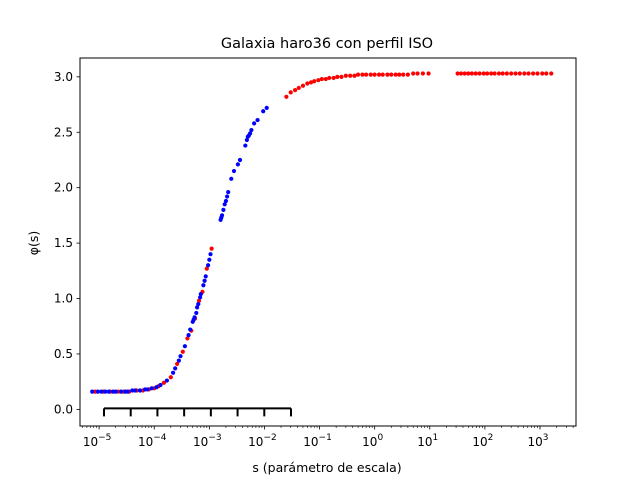 The image size is (640, 480). What do you see at coordinates (97, 441) in the screenshot?
I see `x-tick-label: 10⁻⁵` at bounding box center [97, 441].